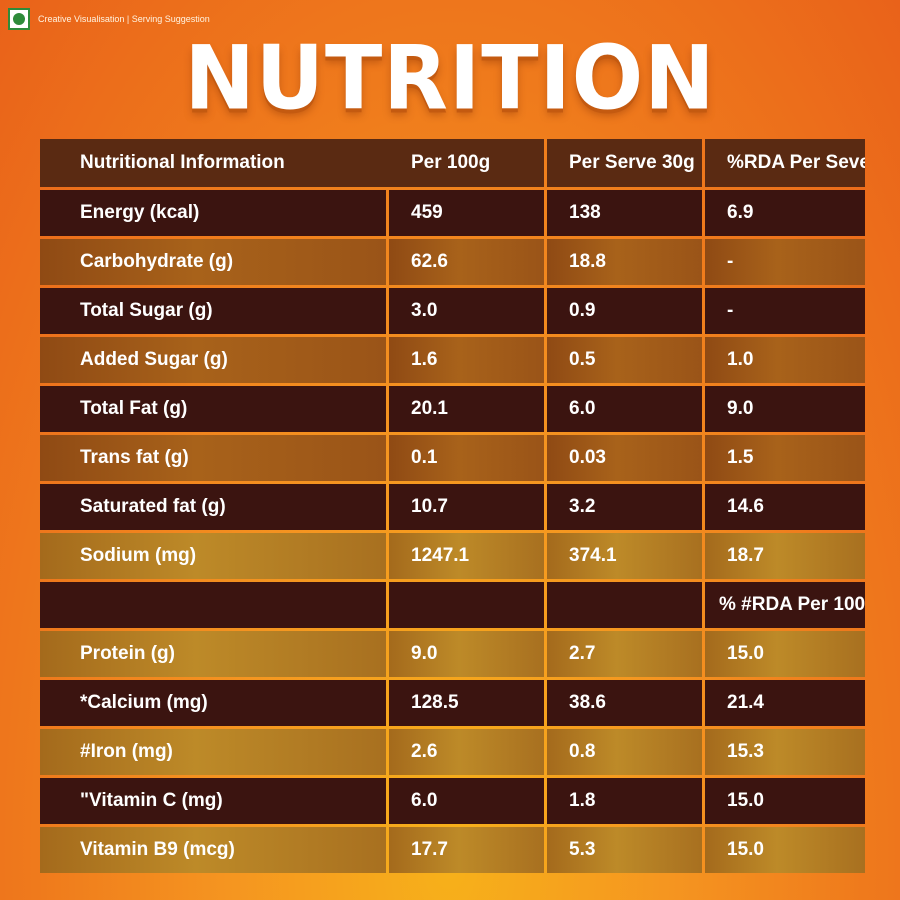 The image size is (900, 900). Describe the element at coordinates (785, 360) in the screenshot. I see `rda-value: 1.0` at that location.